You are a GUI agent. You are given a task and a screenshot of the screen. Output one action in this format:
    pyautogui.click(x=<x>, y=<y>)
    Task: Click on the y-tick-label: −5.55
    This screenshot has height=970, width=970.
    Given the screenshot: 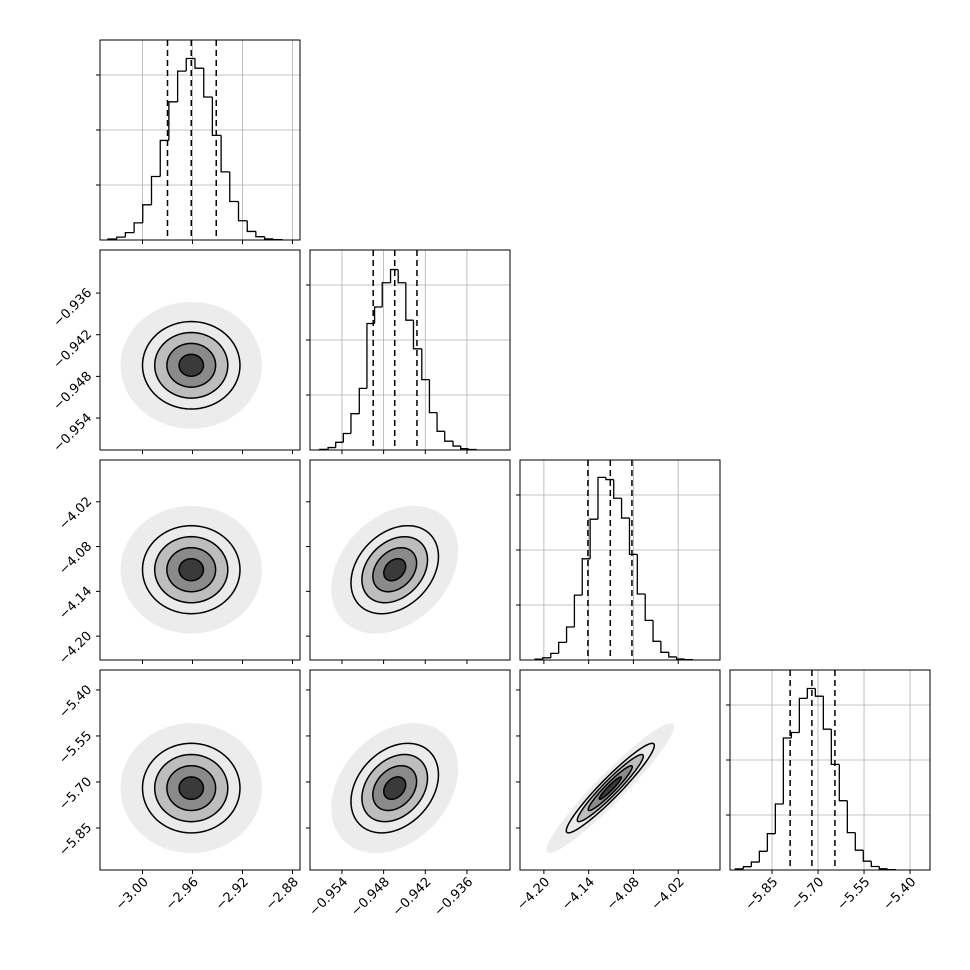 What is the action you would take?
    pyautogui.click(x=75, y=748)
    